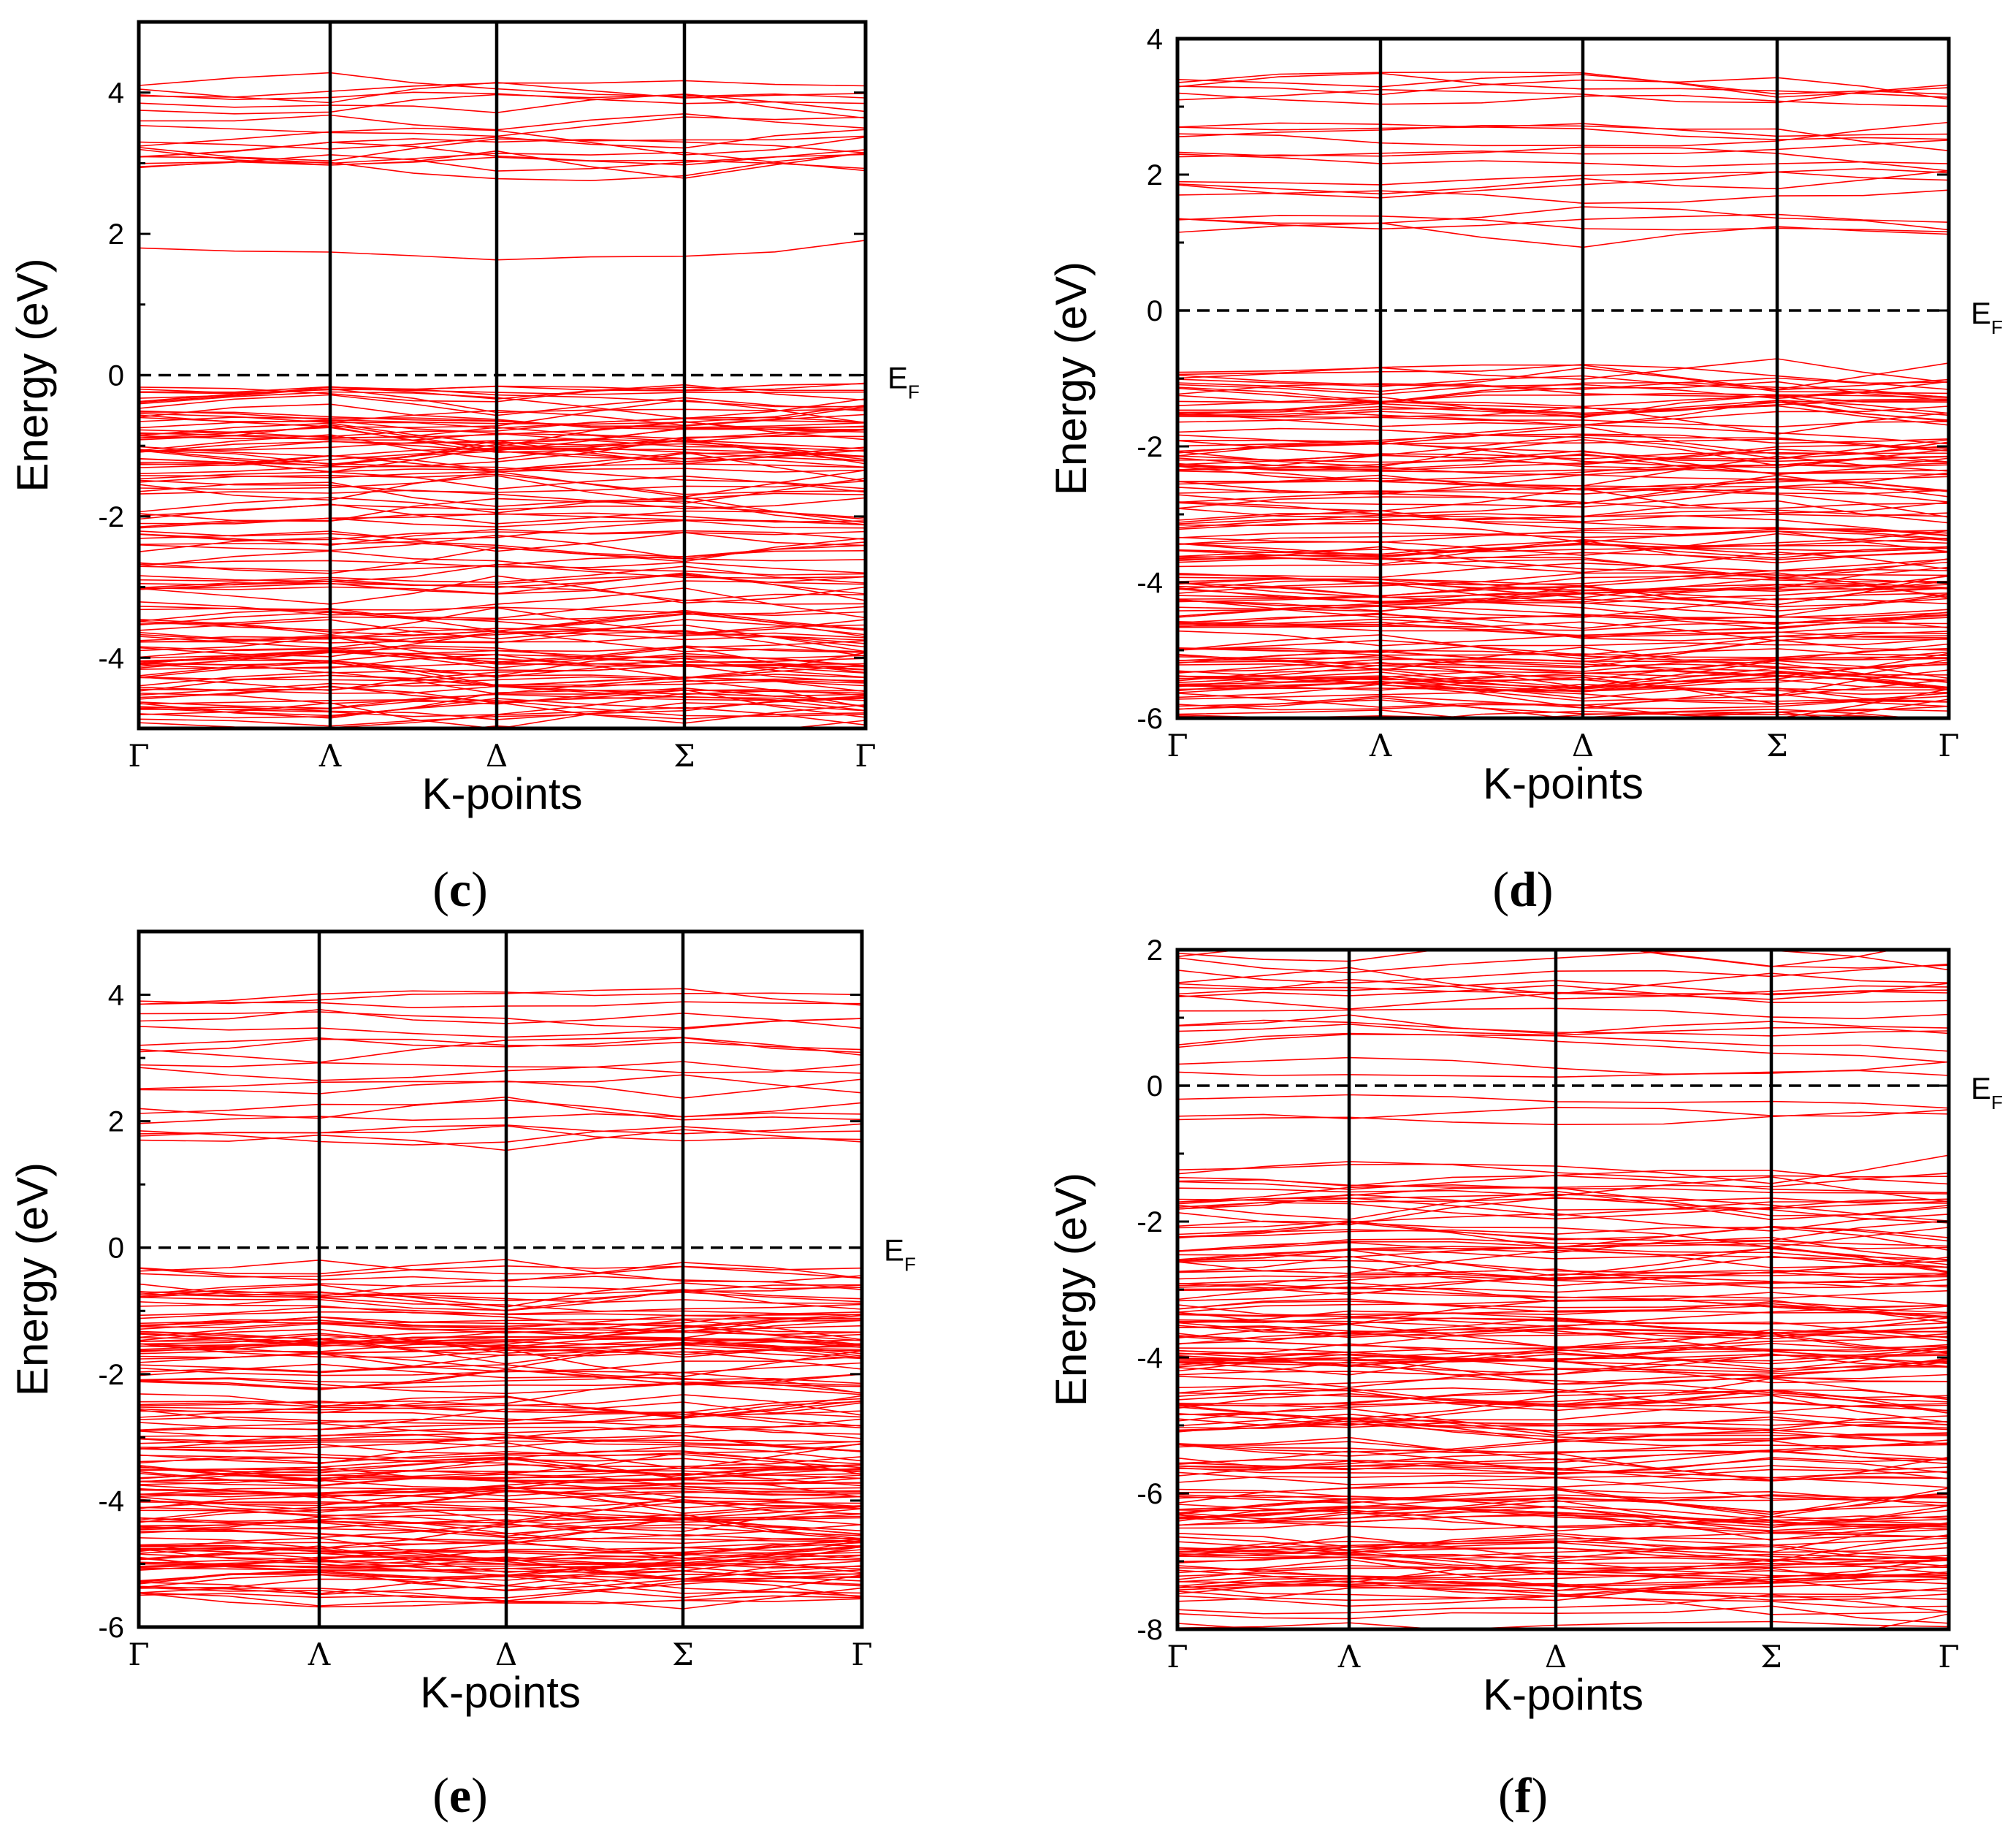  Describe the element at coordinates (502, 400) in the screenshot. I see `bands-c` at that location.